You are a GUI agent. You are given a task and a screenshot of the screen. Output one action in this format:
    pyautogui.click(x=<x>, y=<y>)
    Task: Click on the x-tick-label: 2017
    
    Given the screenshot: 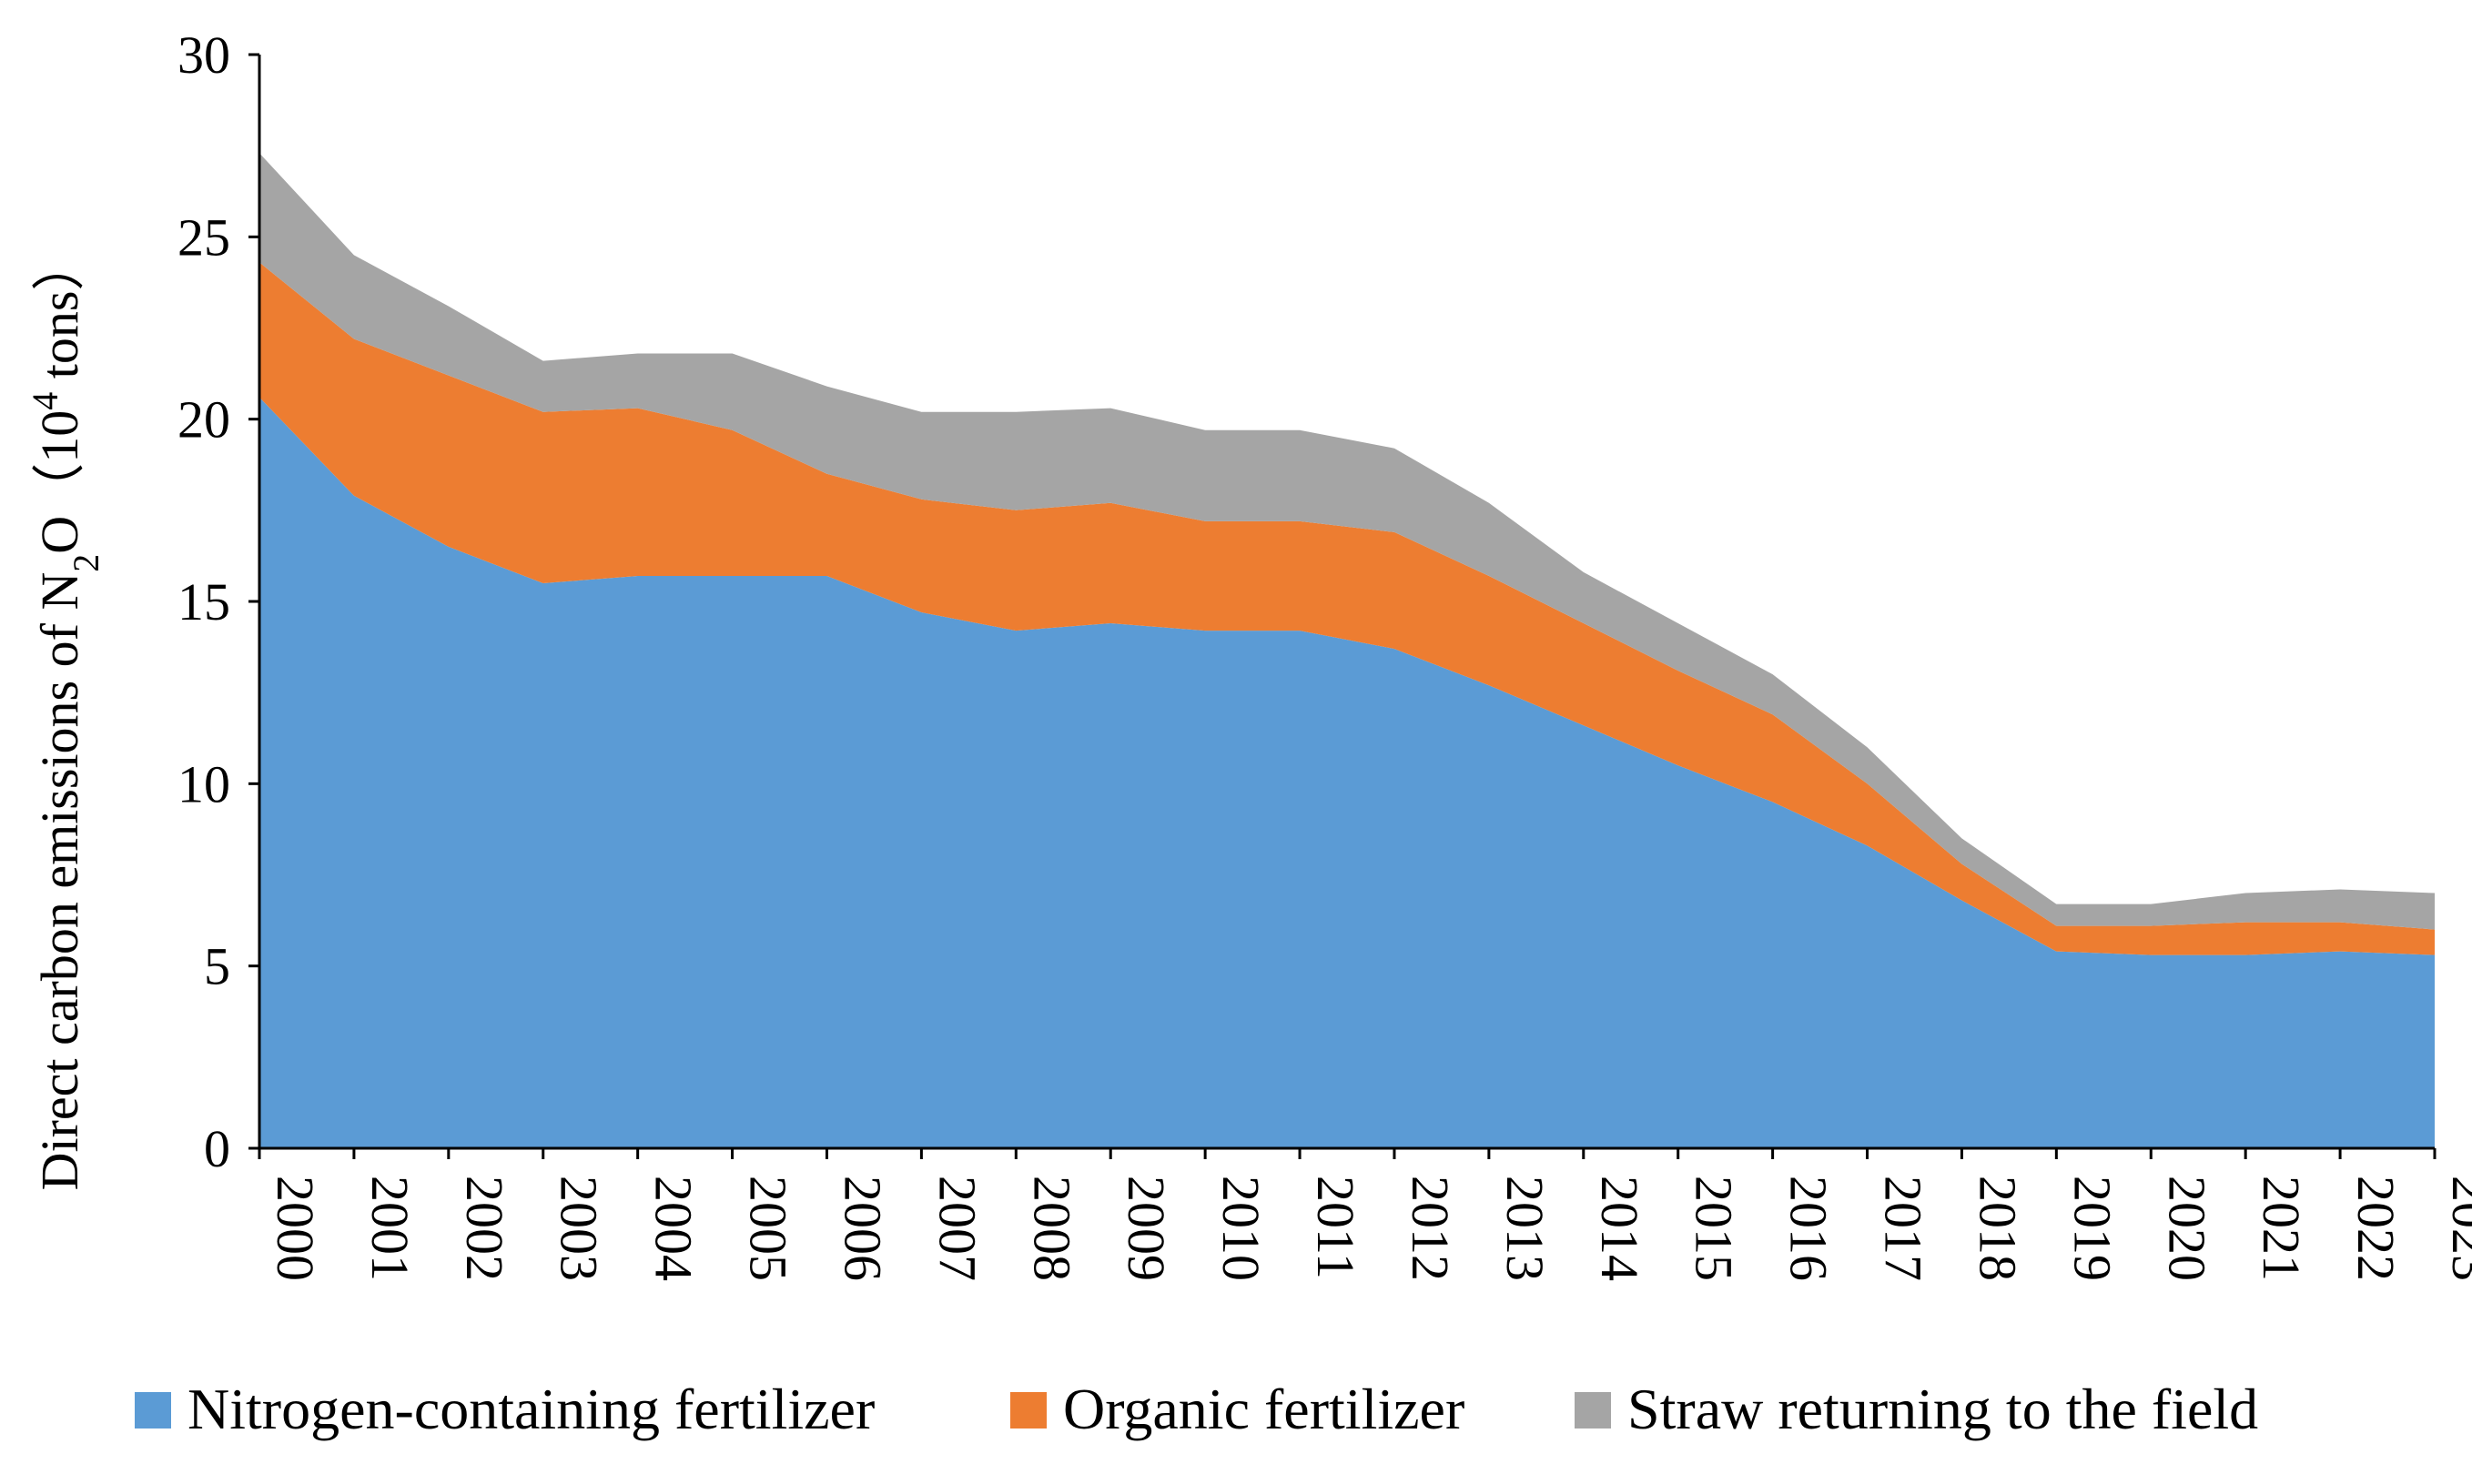 What is the action you would take?
    pyautogui.click(x=1904, y=1228)
    